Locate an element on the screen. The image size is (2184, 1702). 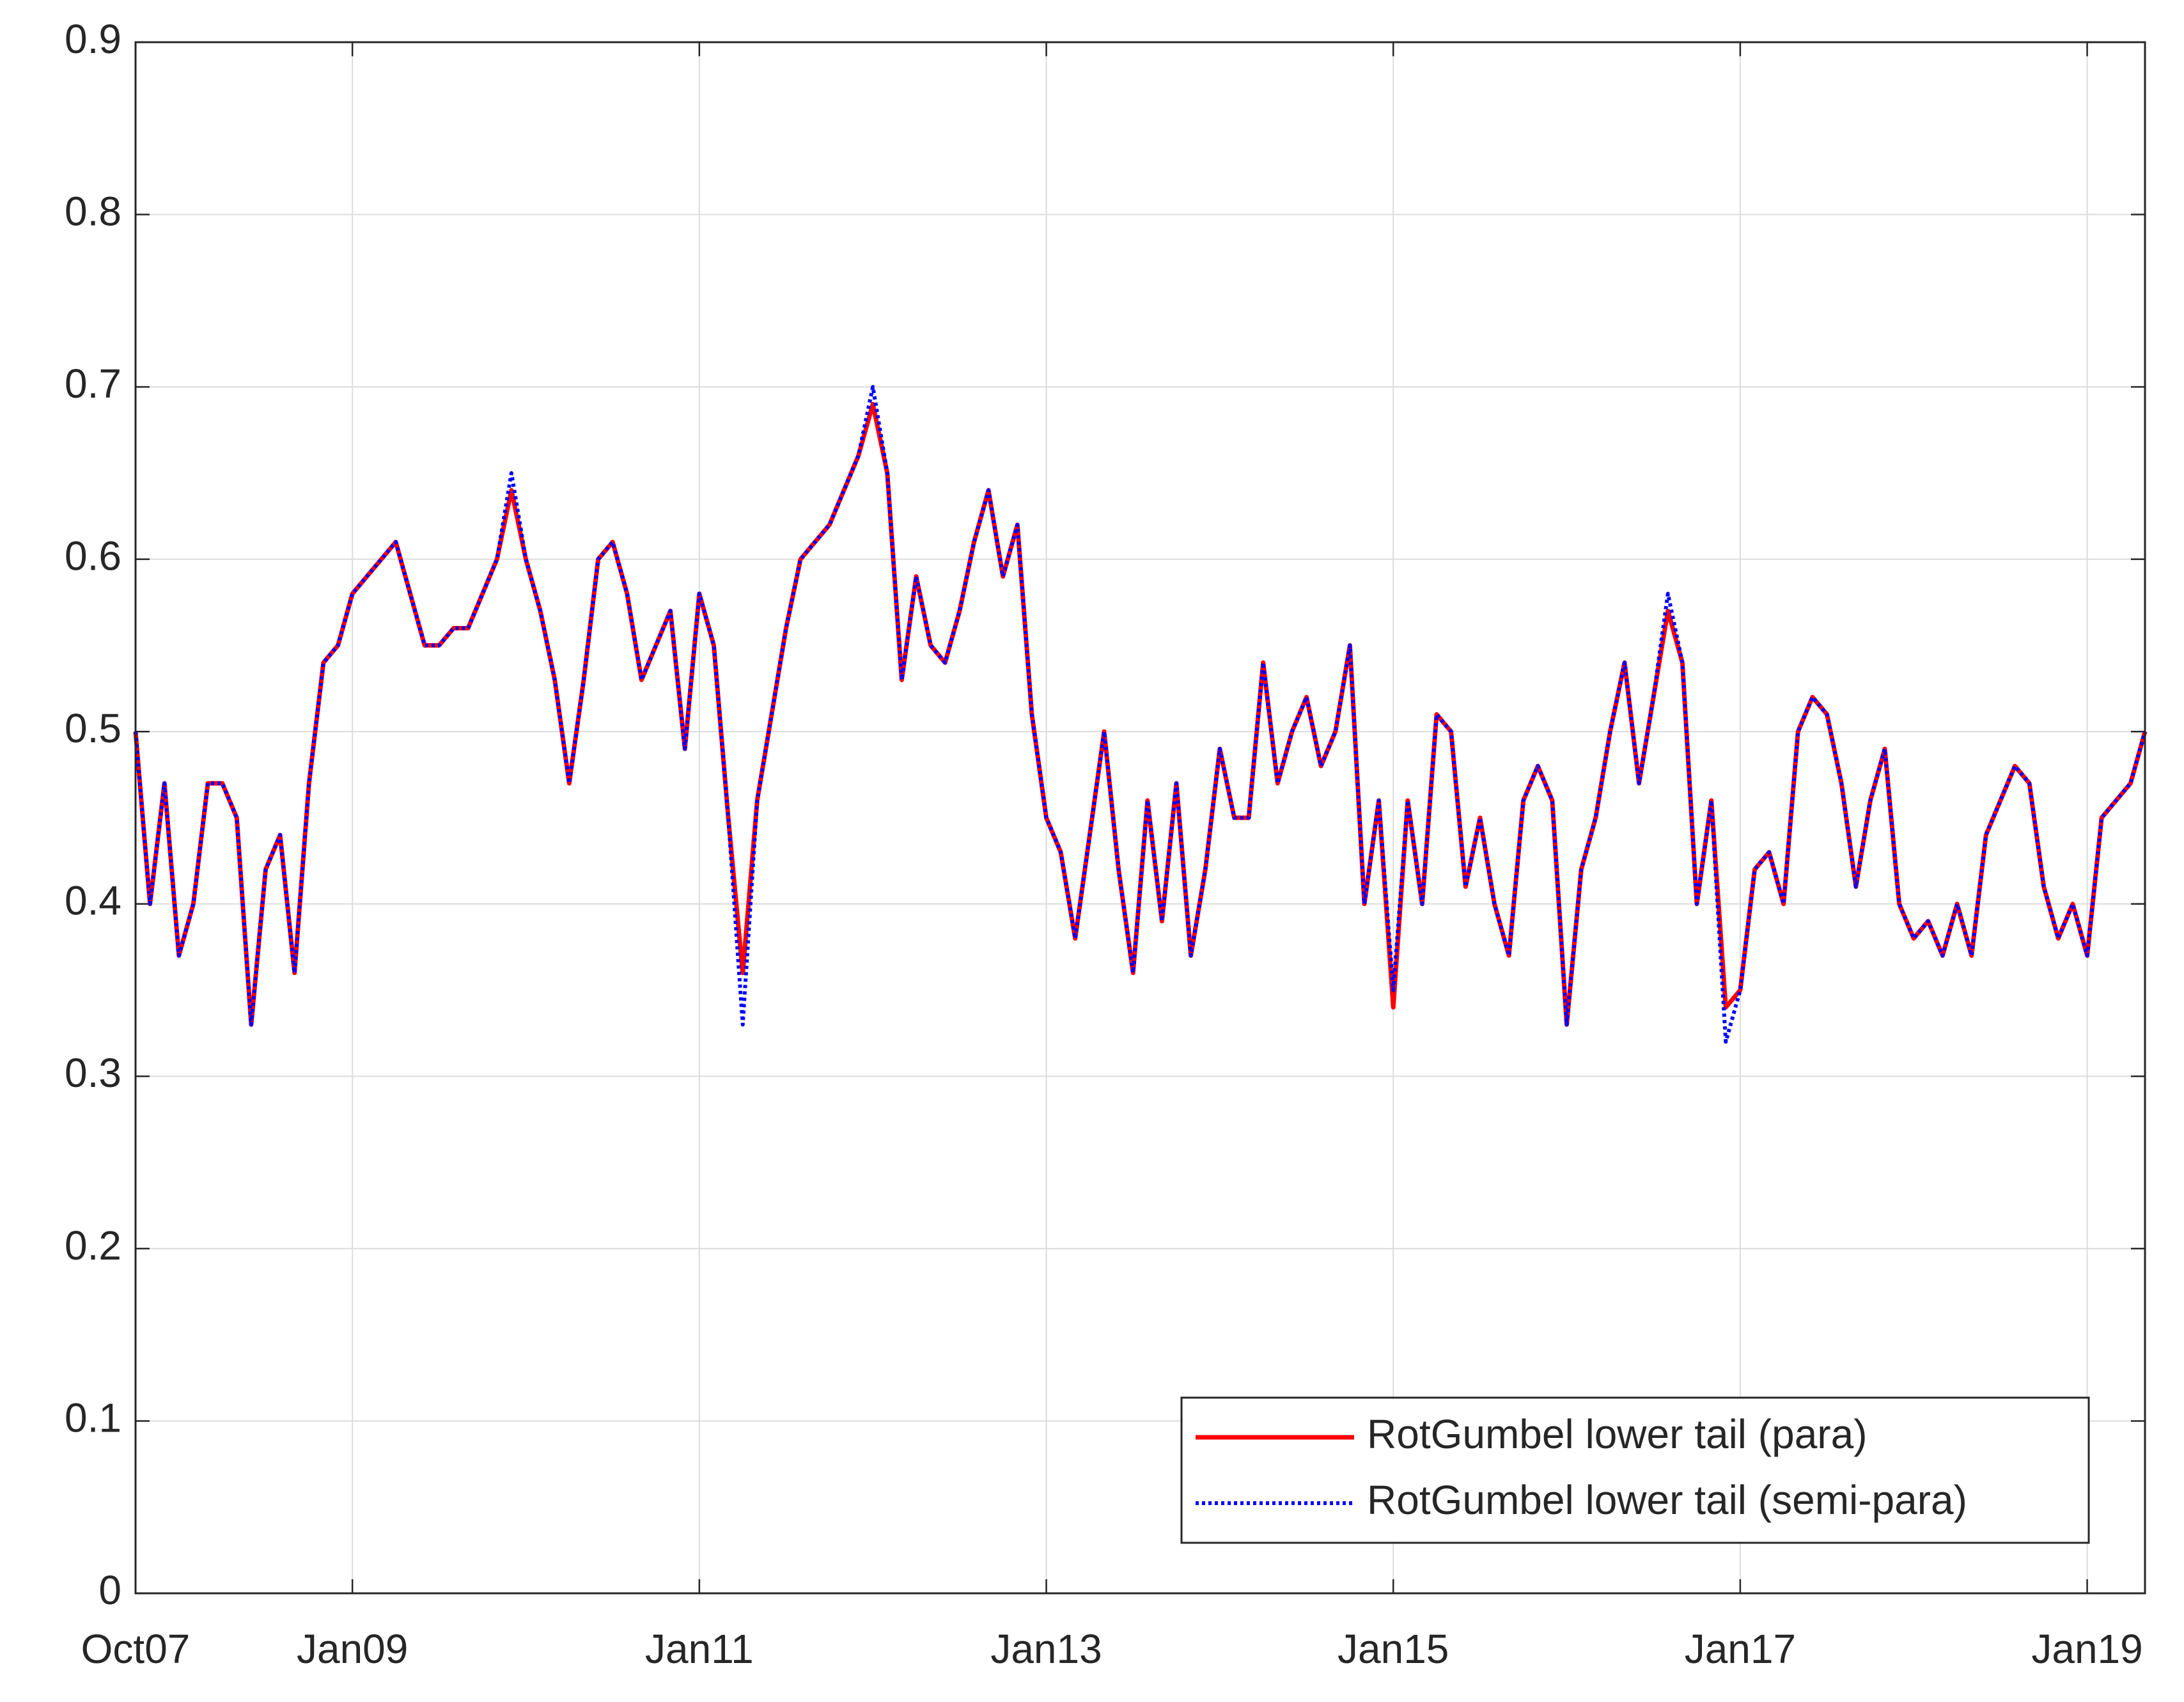
x-tick-label: Jan19 is located at coordinates (2086, 1649).